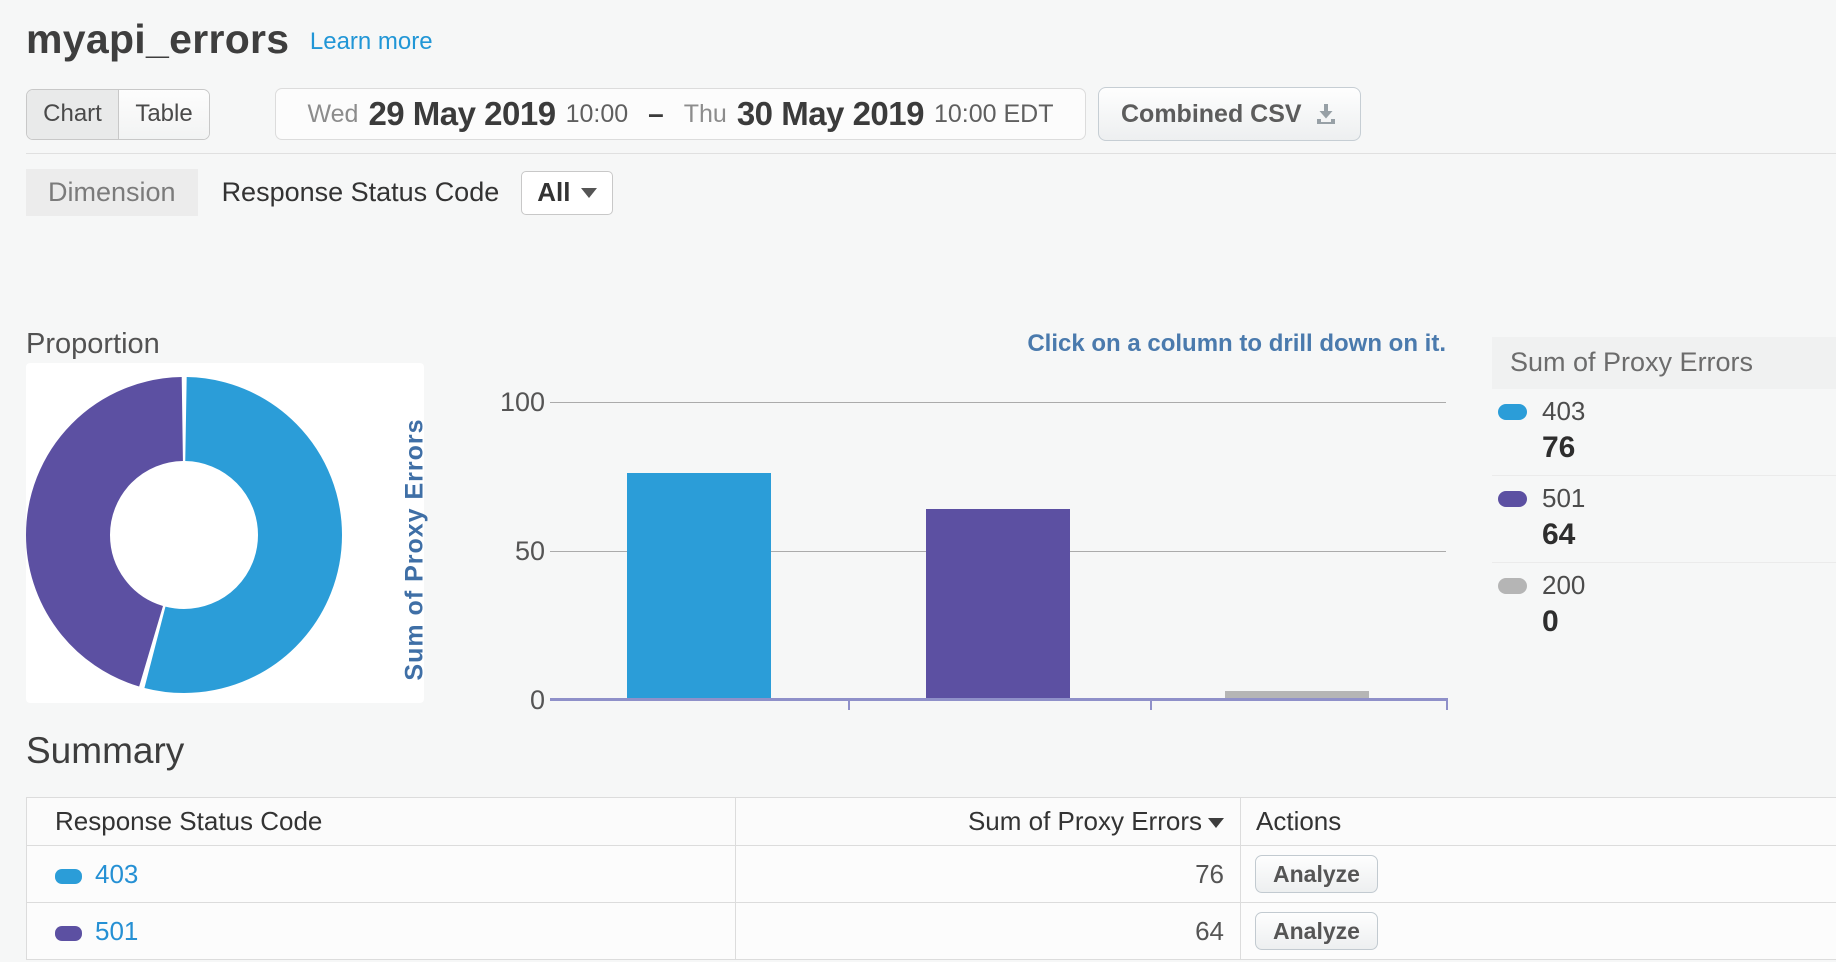  Describe the element at coordinates (1316, 874) in the screenshot. I see `analyze-button-403: Analyze` at that location.